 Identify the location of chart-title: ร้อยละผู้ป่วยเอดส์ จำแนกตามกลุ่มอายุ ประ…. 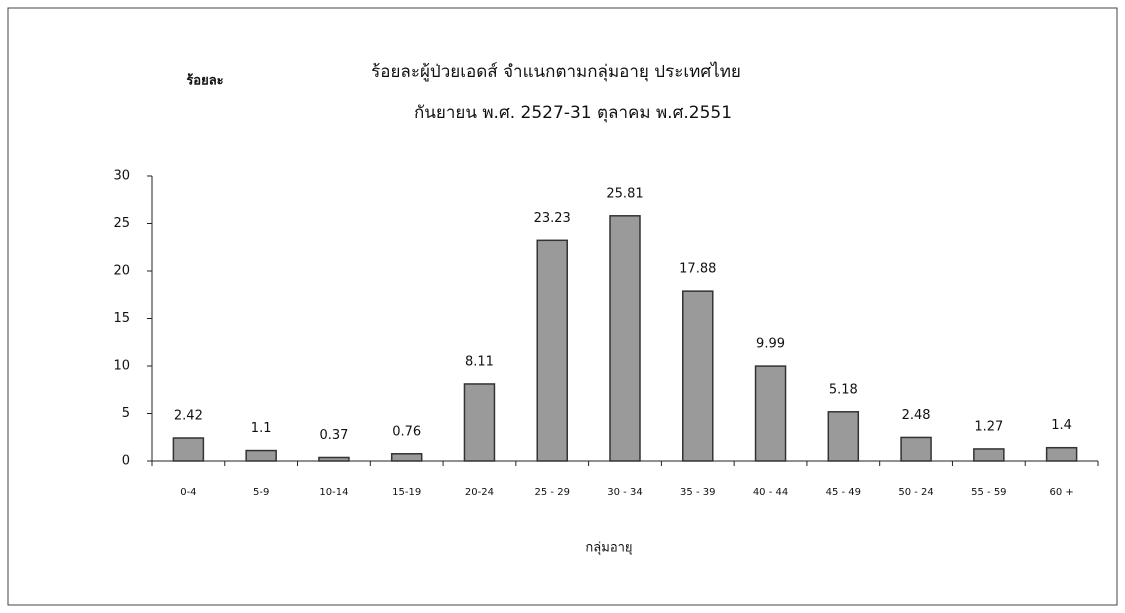
(556, 71).